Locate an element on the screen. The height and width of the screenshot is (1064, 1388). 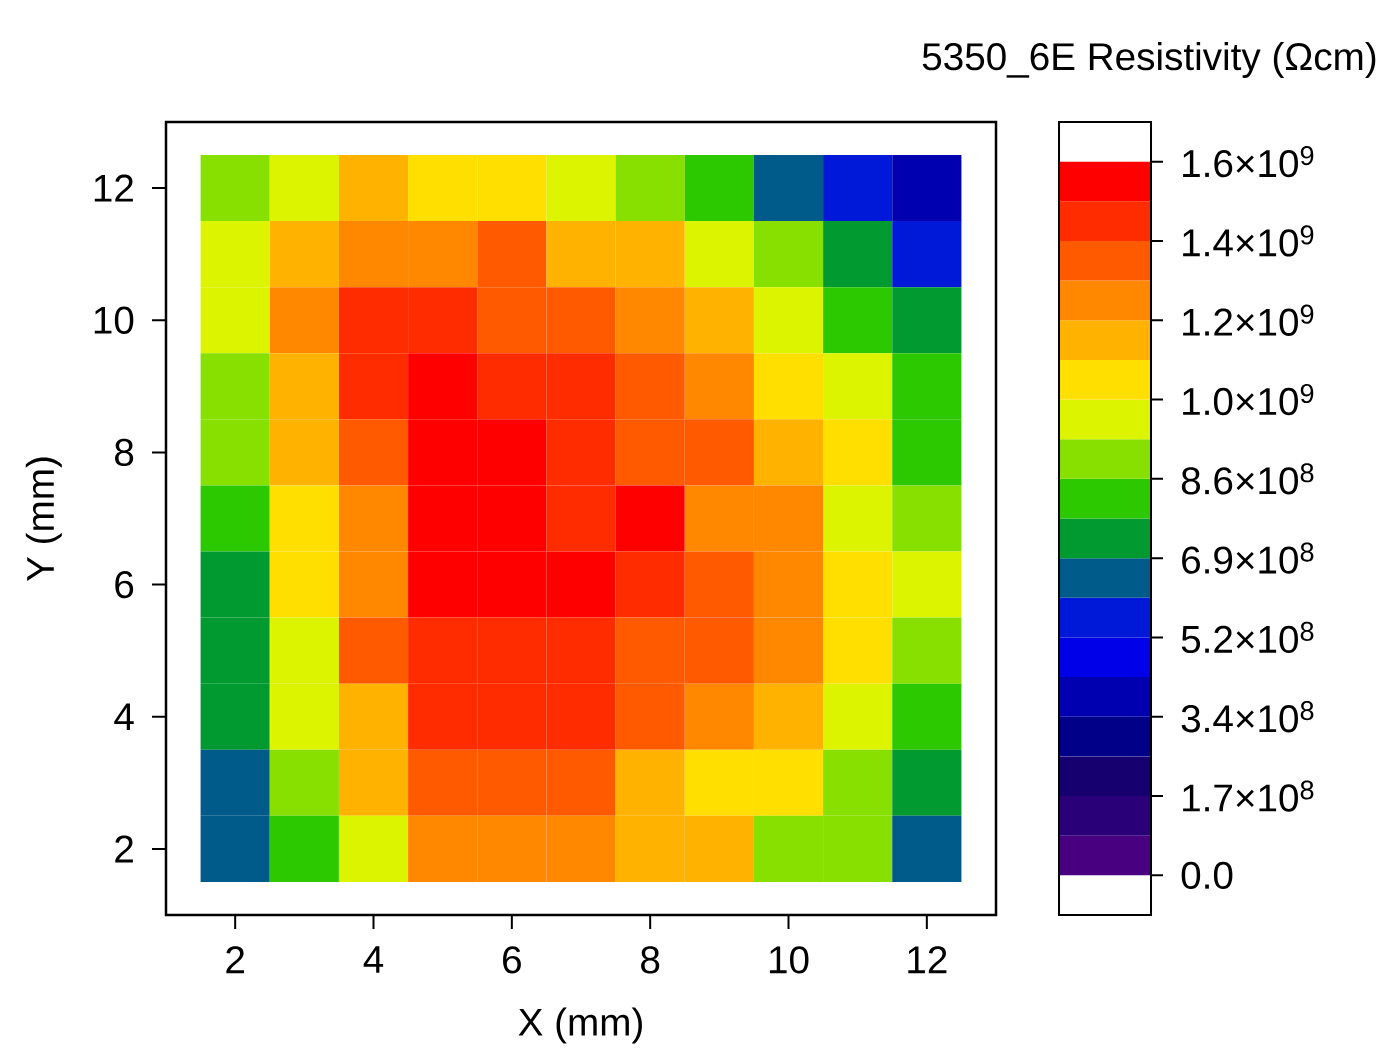
y-tick-label: 8 is located at coordinates (124, 452).